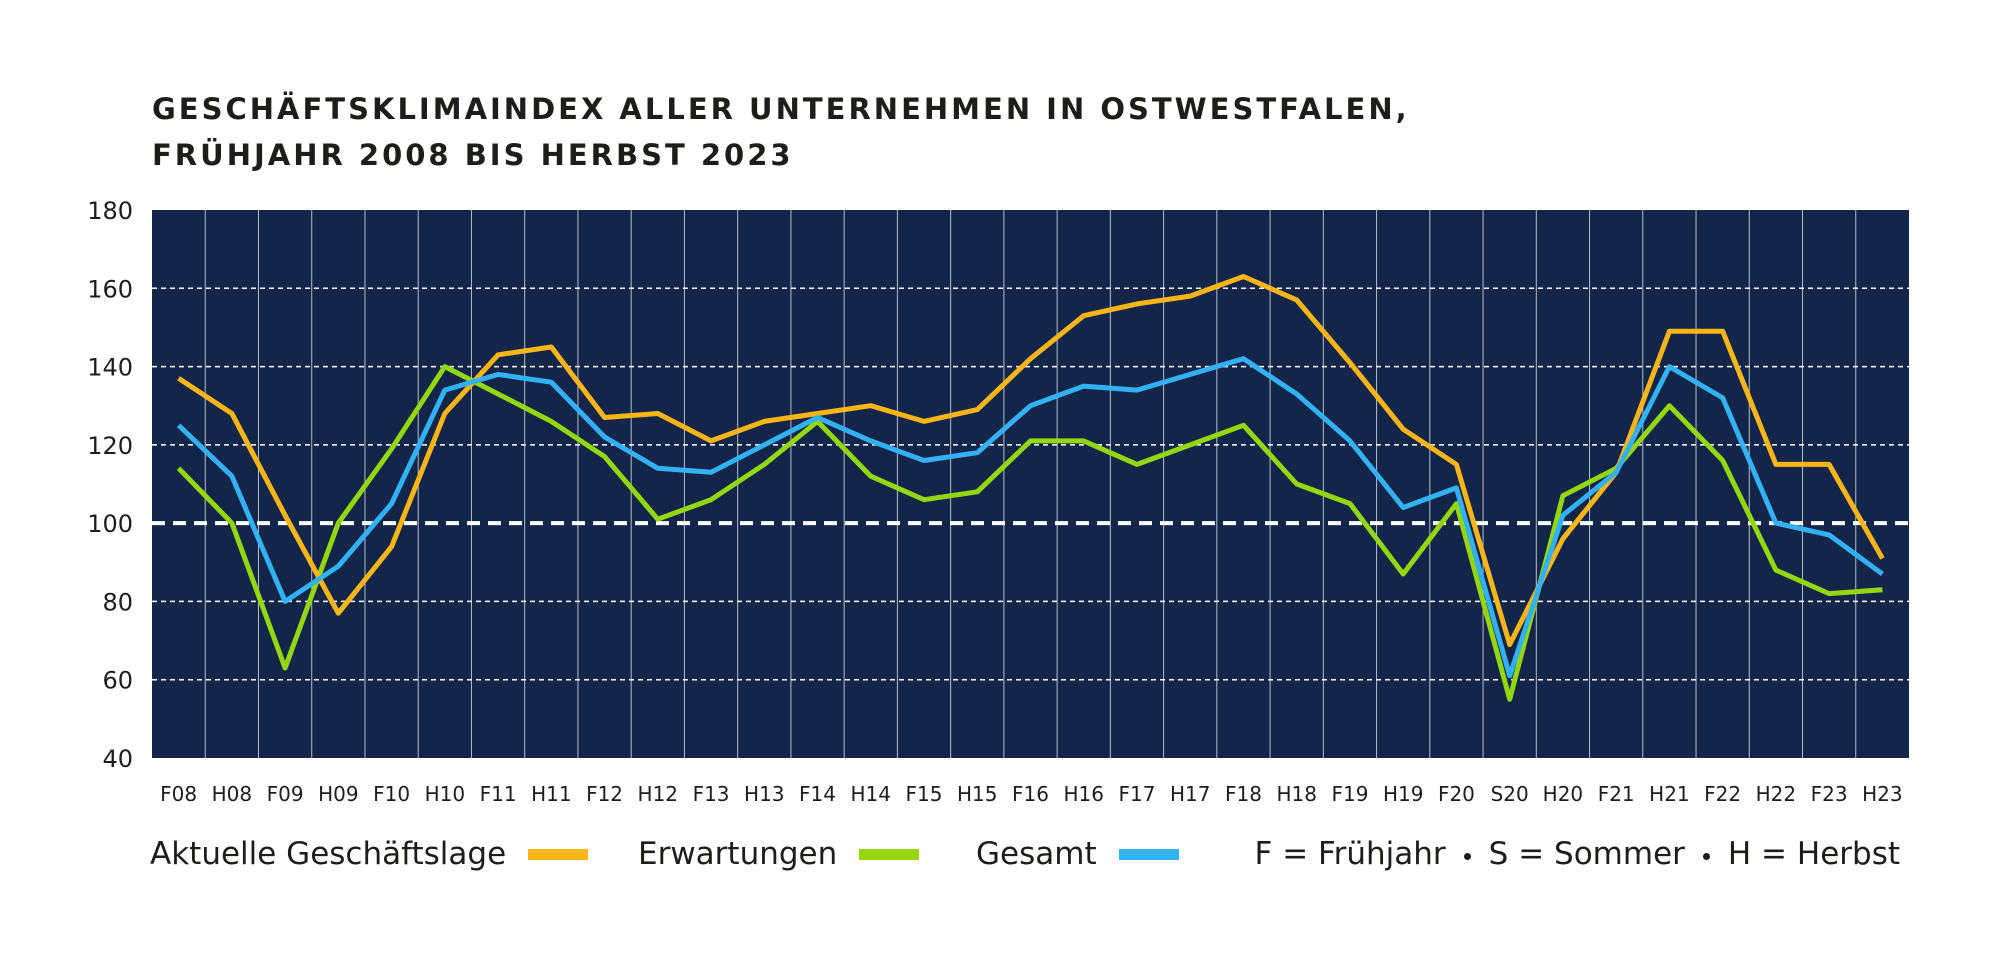 This screenshot has height=954, width=2008. I want to click on legend-swatch-gesamt, so click(1148, 854).